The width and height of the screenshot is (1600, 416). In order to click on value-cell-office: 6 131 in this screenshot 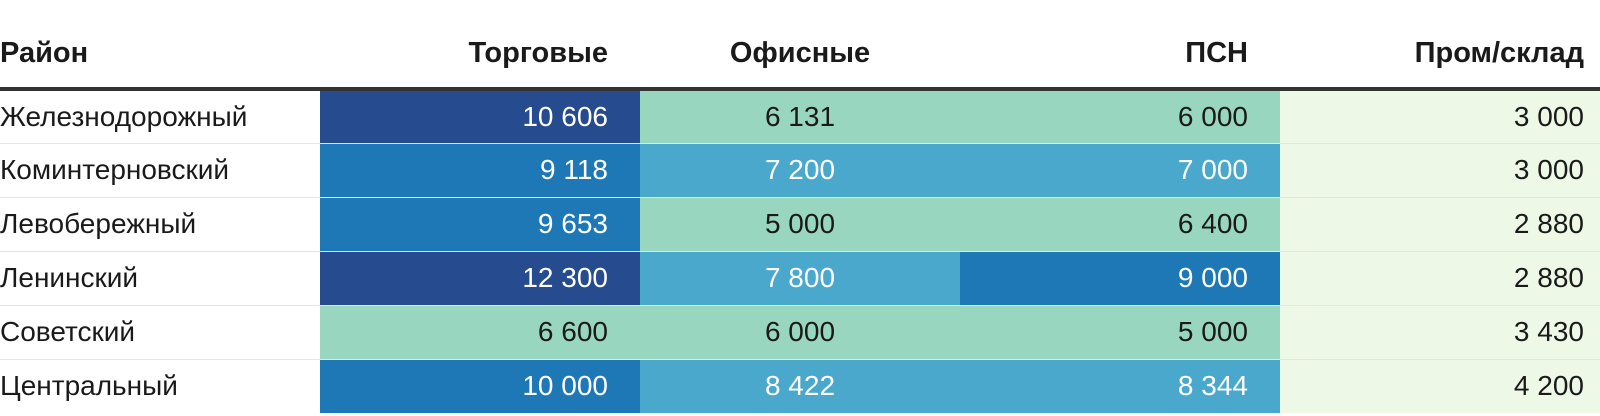, I will do `click(800, 116)`.